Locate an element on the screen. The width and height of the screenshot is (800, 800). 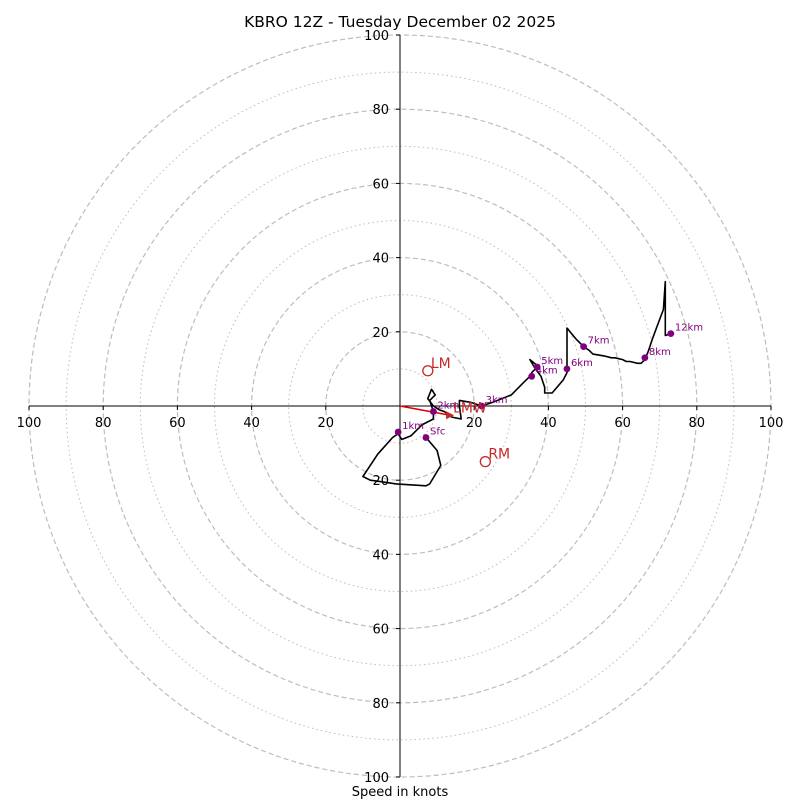
storm-motion-label: RM is located at coordinates (499, 455).